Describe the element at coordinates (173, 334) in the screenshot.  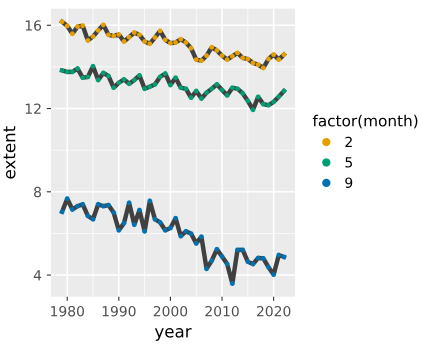
I see `x-axis-title: year` at that location.